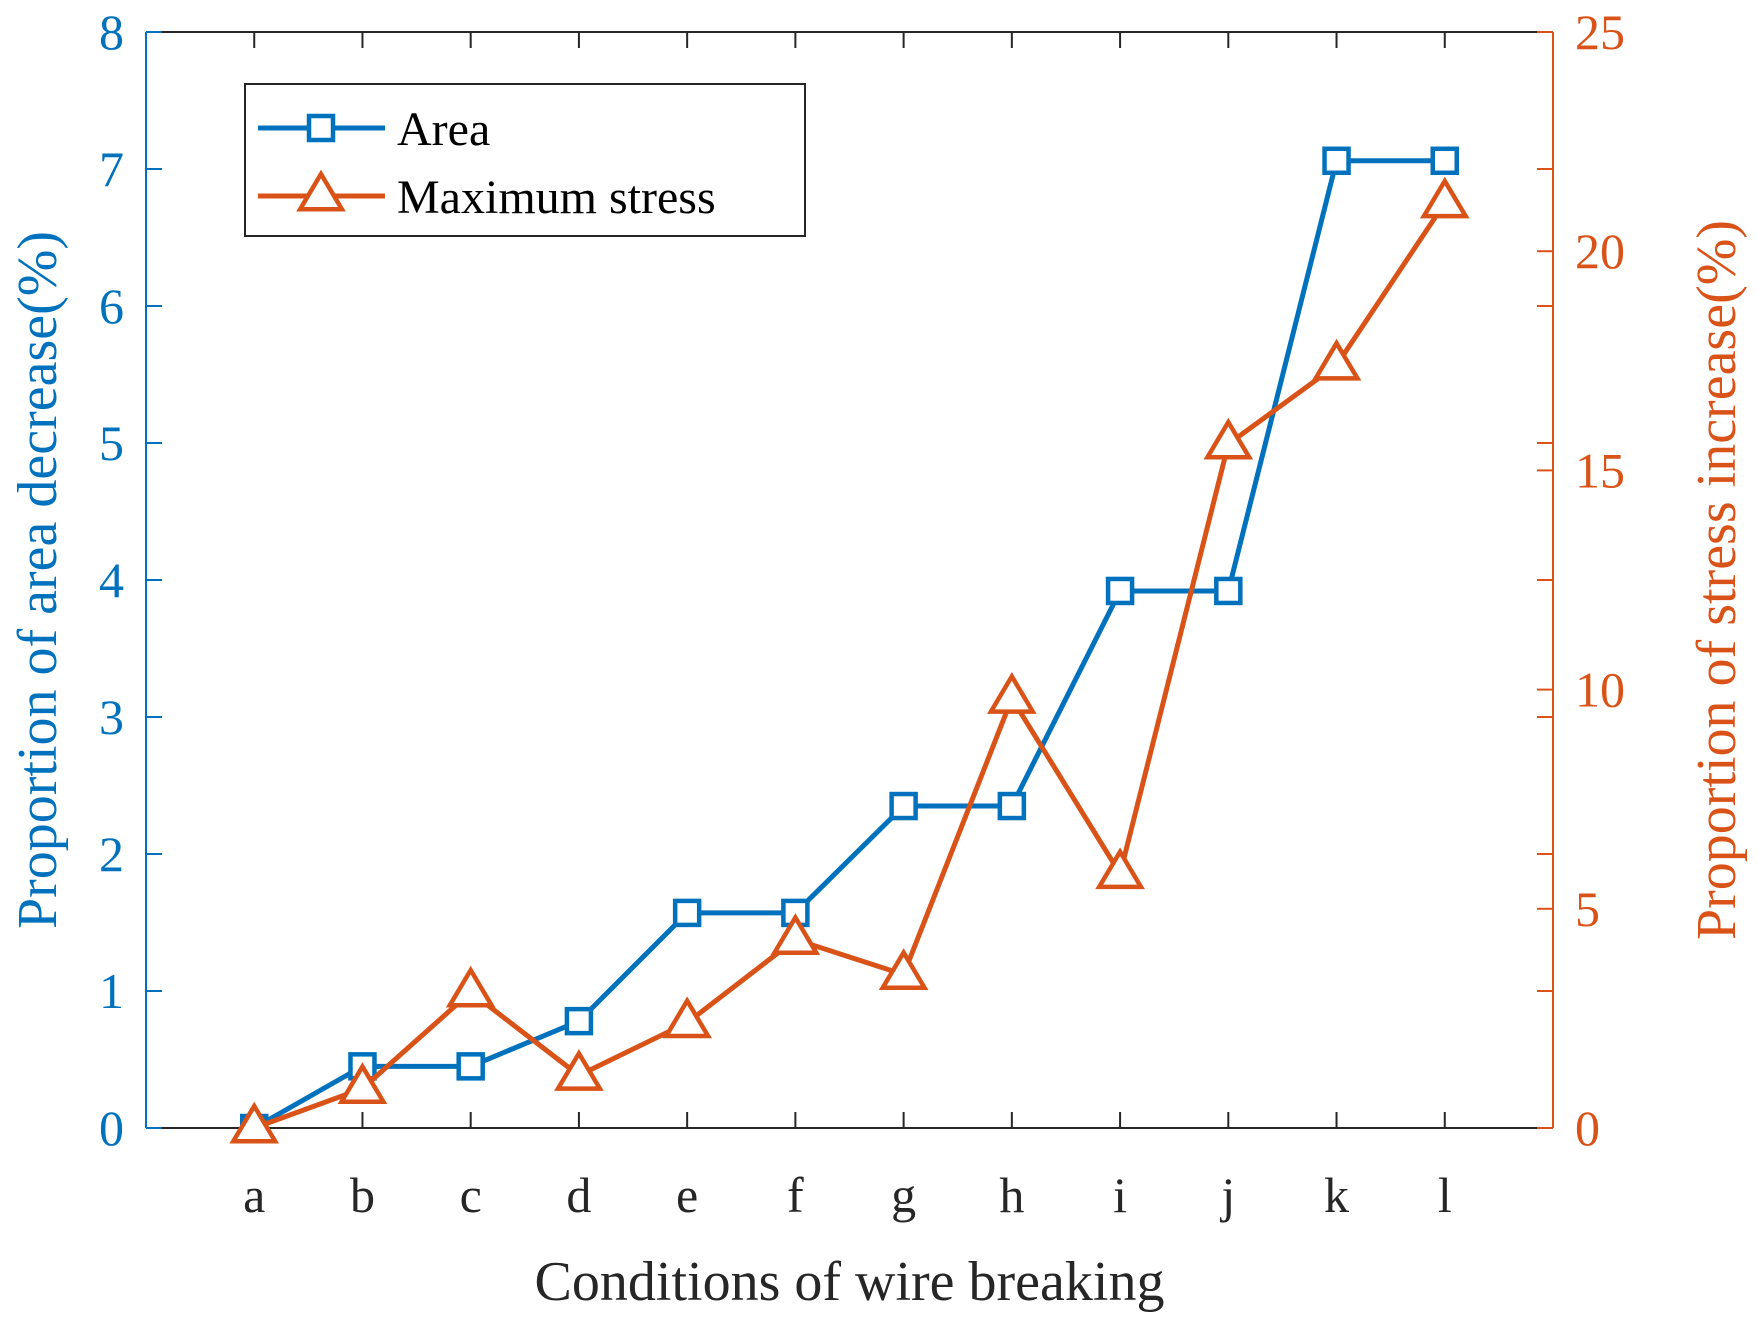 Image resolution: width=1758 pixels, height=1321 pixels. Describe the element at coordinates (471, 1195) in the screenshot. I see `x-tick-label: c` at that location.